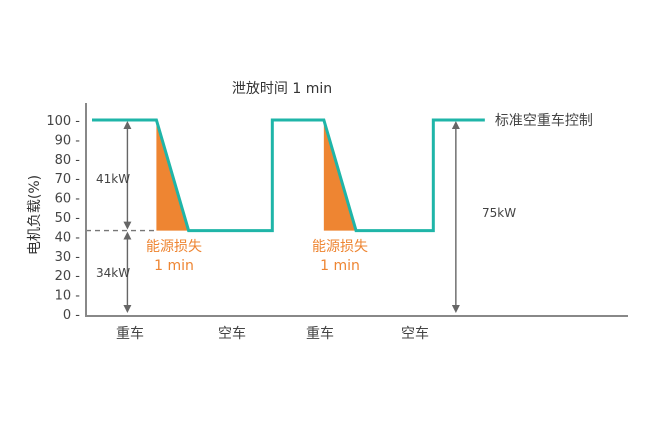  I want to click on y-tick-label: 30 -, so click(68, 257).